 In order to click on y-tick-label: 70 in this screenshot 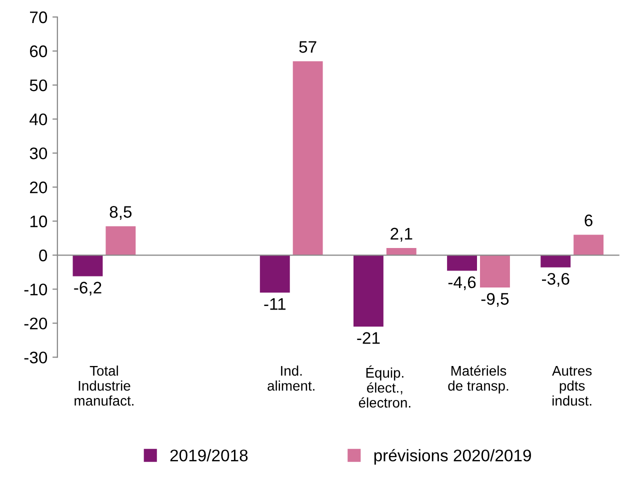, I will do `click(39, 17)`.